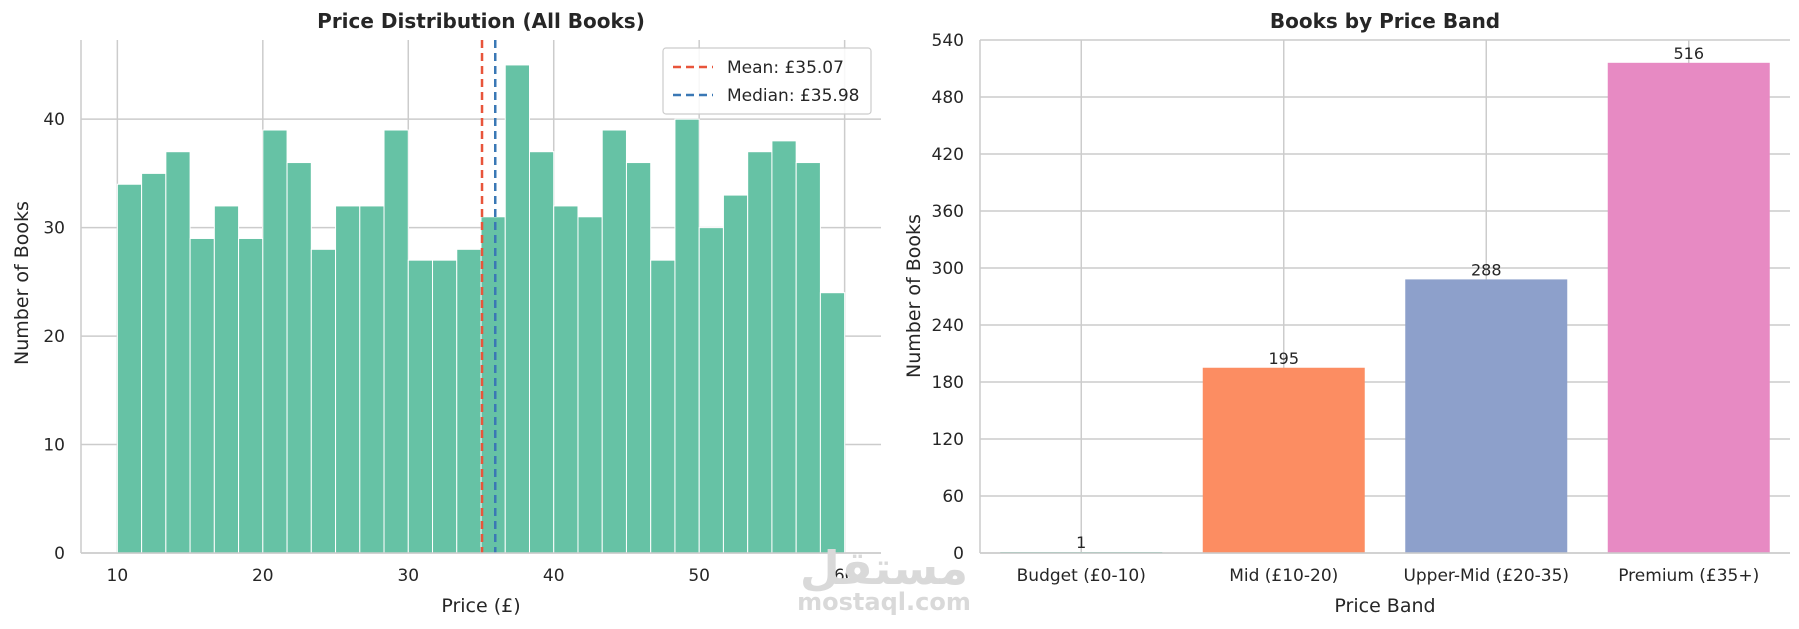 The width and height of the screenshot is (1799, 629). I want to click on price-band-x-label: Price Band, so click(1384, 606).